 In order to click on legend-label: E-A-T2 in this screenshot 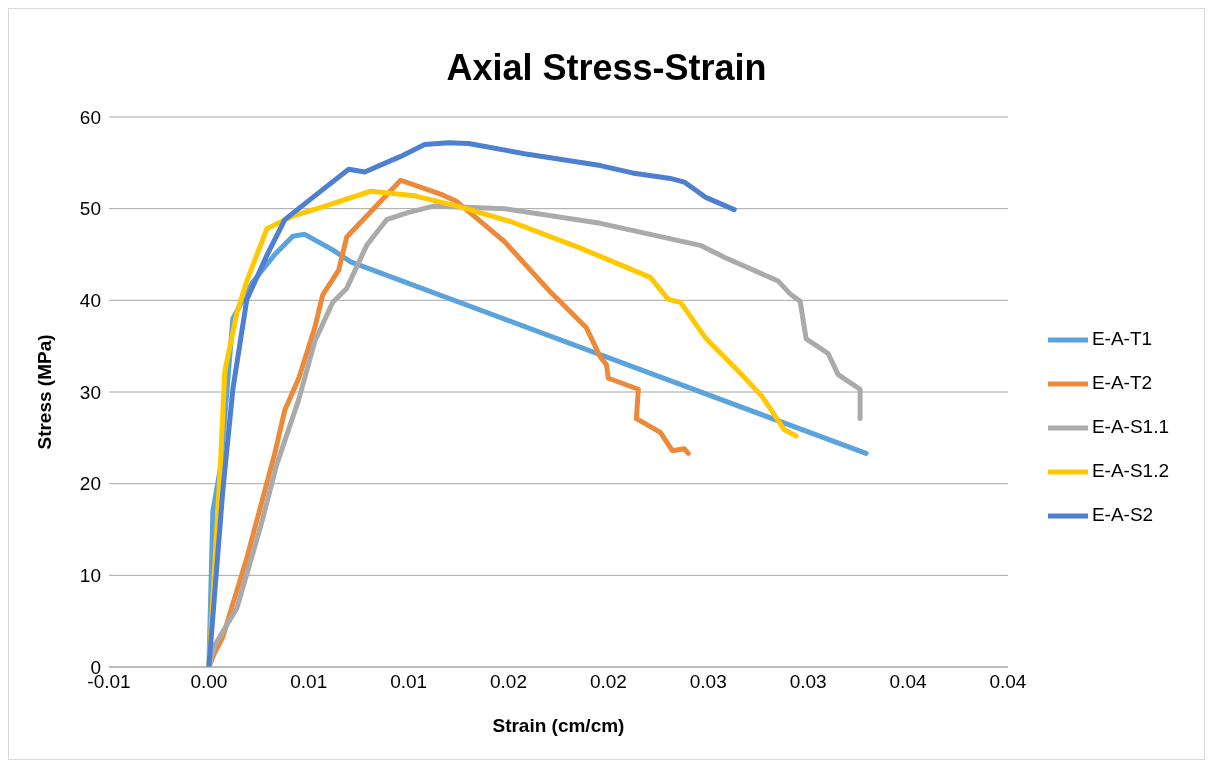, I will do `click(1122, 382)`.